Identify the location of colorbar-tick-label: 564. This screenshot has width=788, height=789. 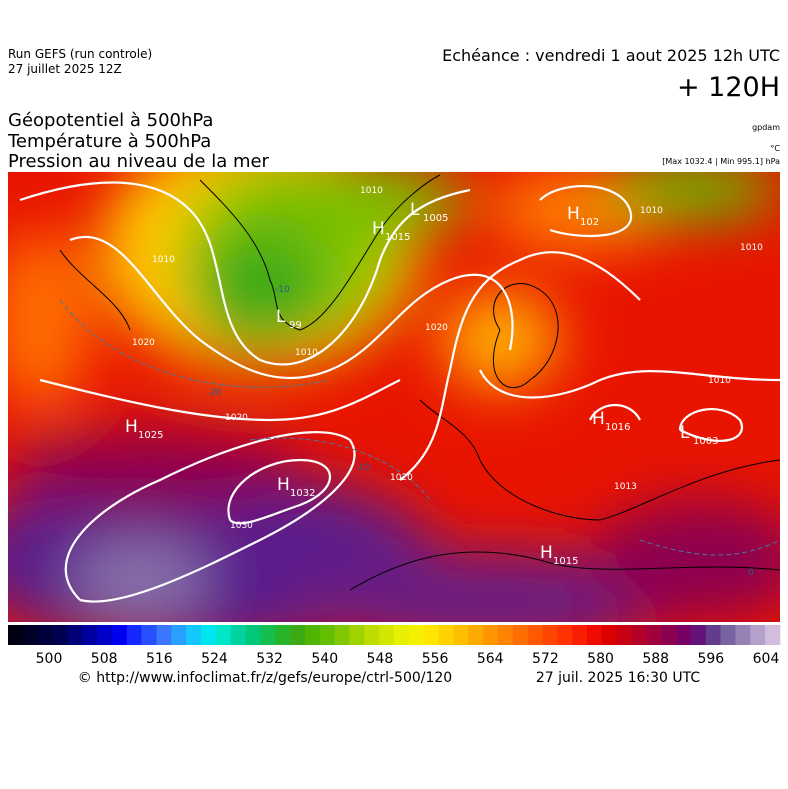
(490, 659).